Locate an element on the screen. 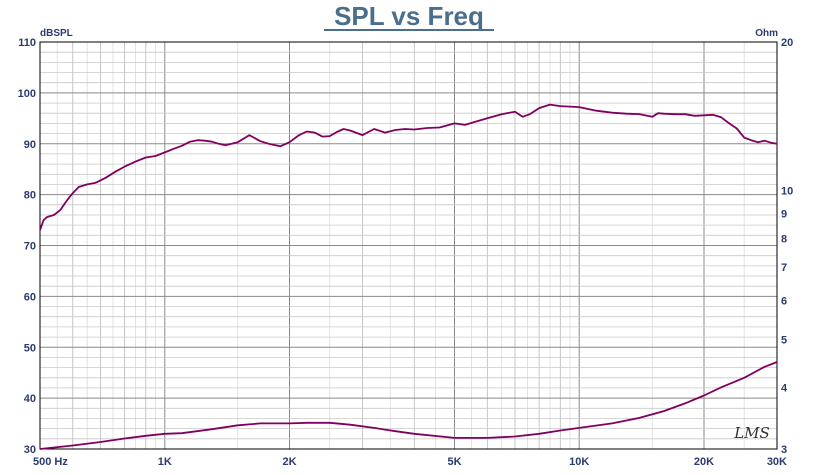 This screenshot has width=818, height=475. y-right-tick-label: 10 is located at coordinates (787, 192).